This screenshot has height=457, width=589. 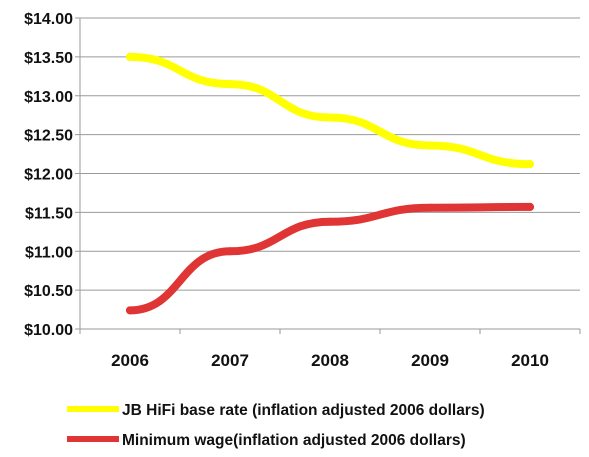 What do you see at coordinates (48, 97) in the screenshot?
I see `y-axis-tick-label: $13.00` at bounding box center [48, 97].